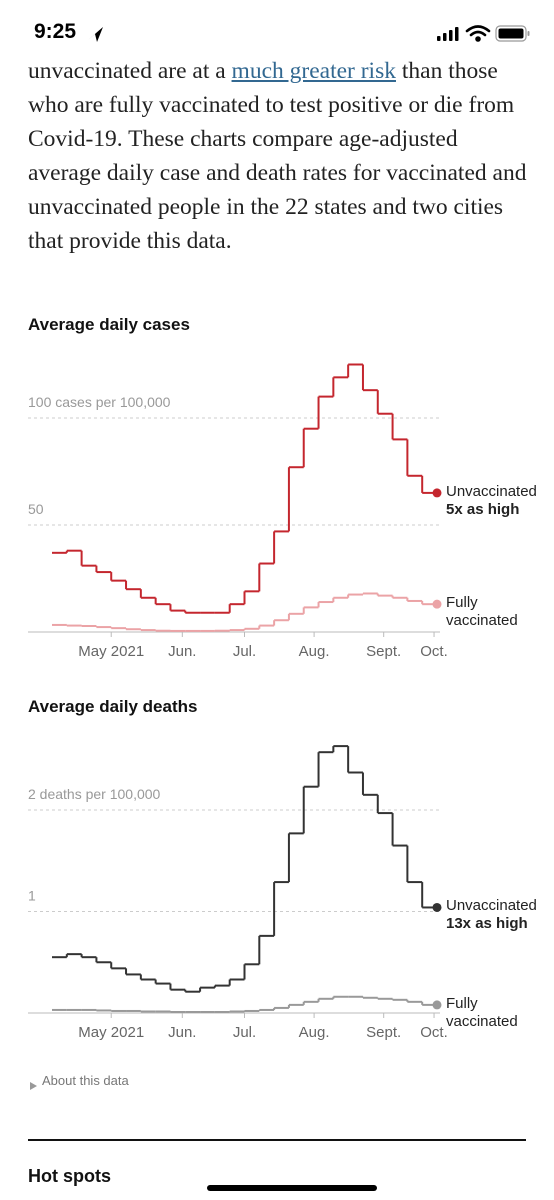 The image size is (554, 1200). What do you see at coordinates (487, 924) in the screenshot?
I see `annotation: 13x as high` at bounding box center [487, 924].